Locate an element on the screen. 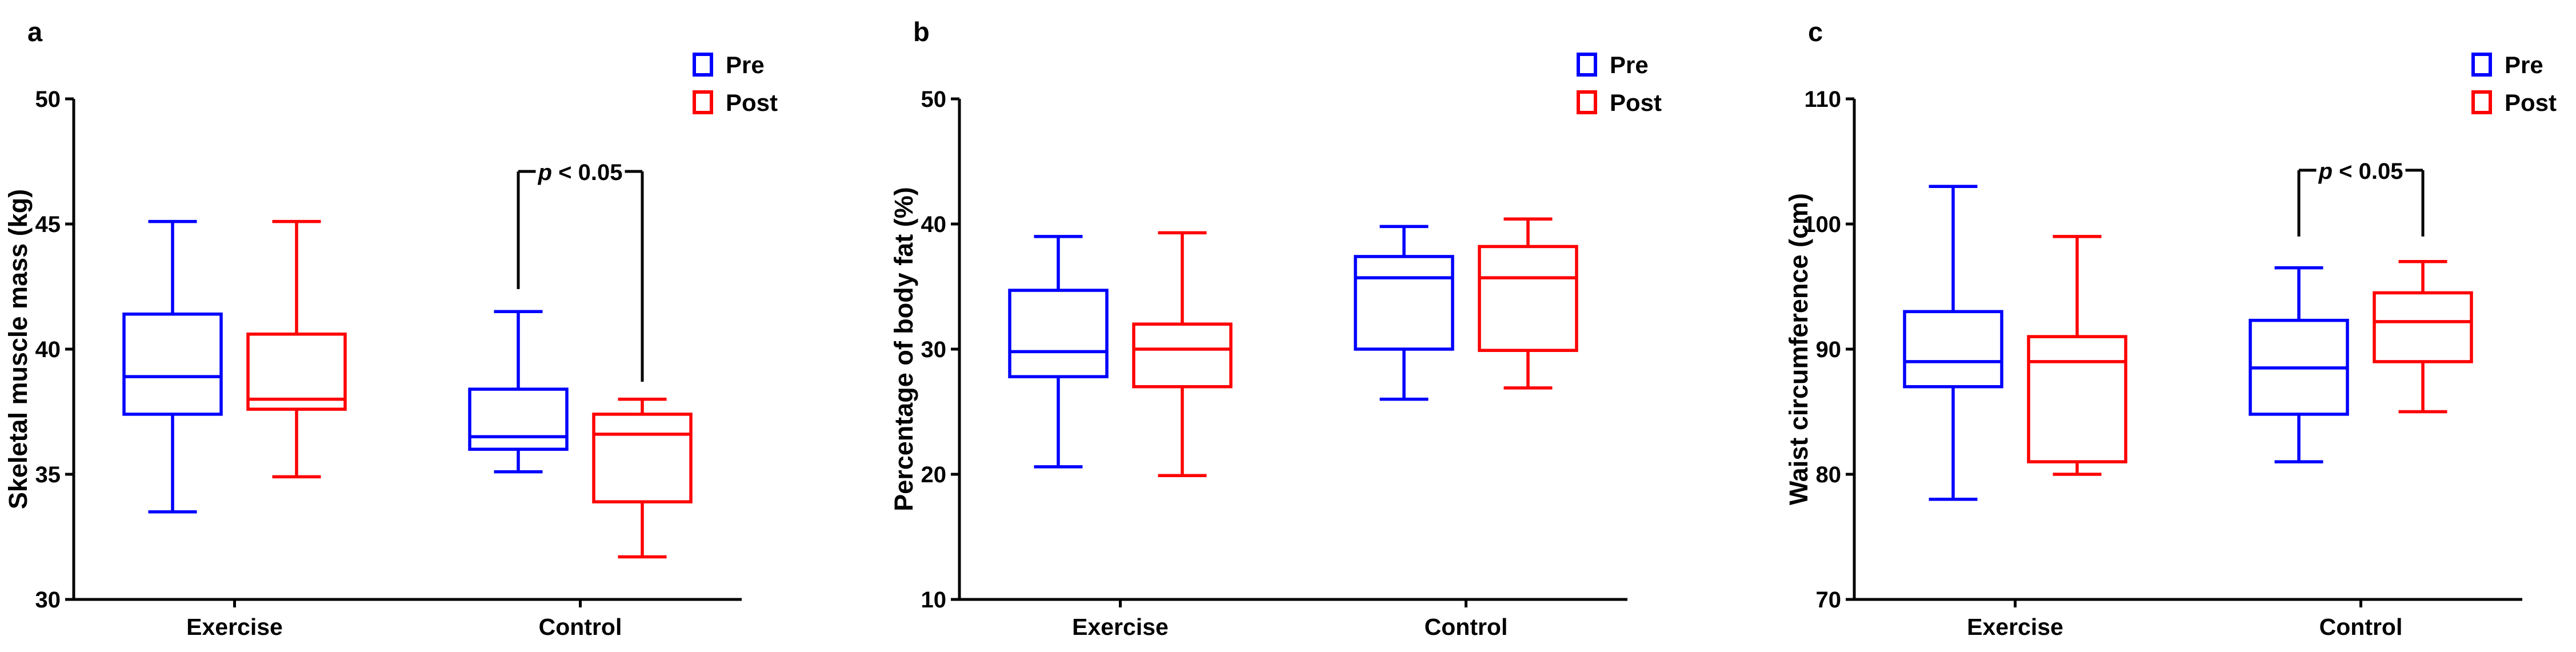 The height and width of the screenshot is (652, 2576). y-axis-label: Skeletal muscle mass (kg) is located at coordinates (18, 349).